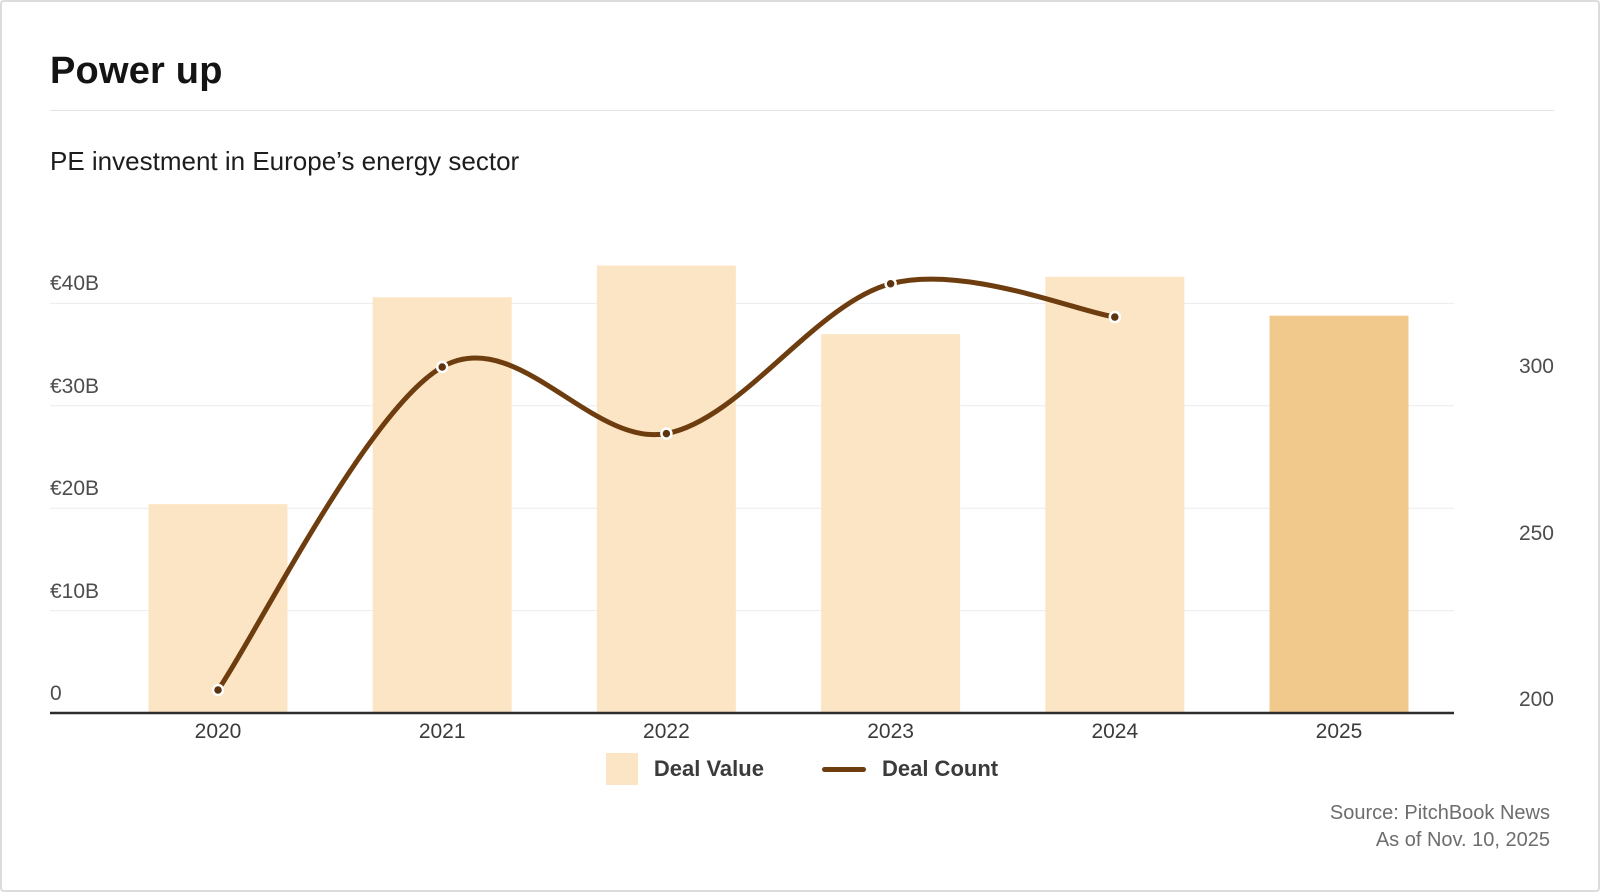  I want to click on deal-count-point-2024, so click(1115, 317).